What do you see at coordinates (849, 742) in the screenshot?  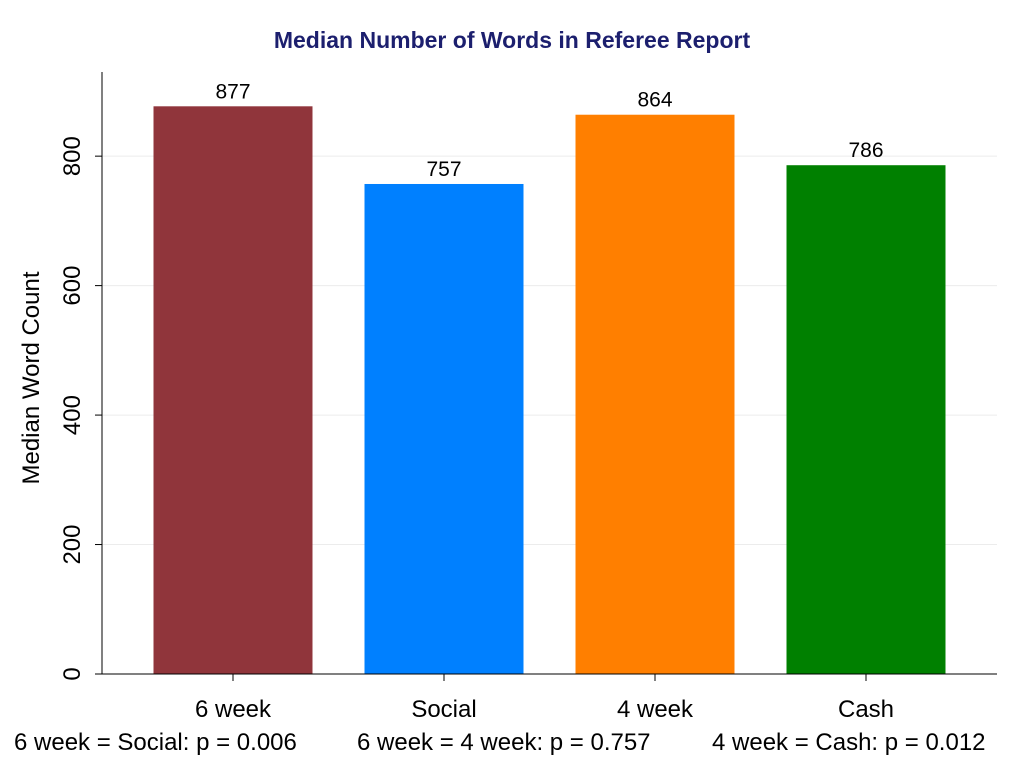 I see `p-value-note: 4 week = Cash: p = 0.012` at bounding box center [849, 742].